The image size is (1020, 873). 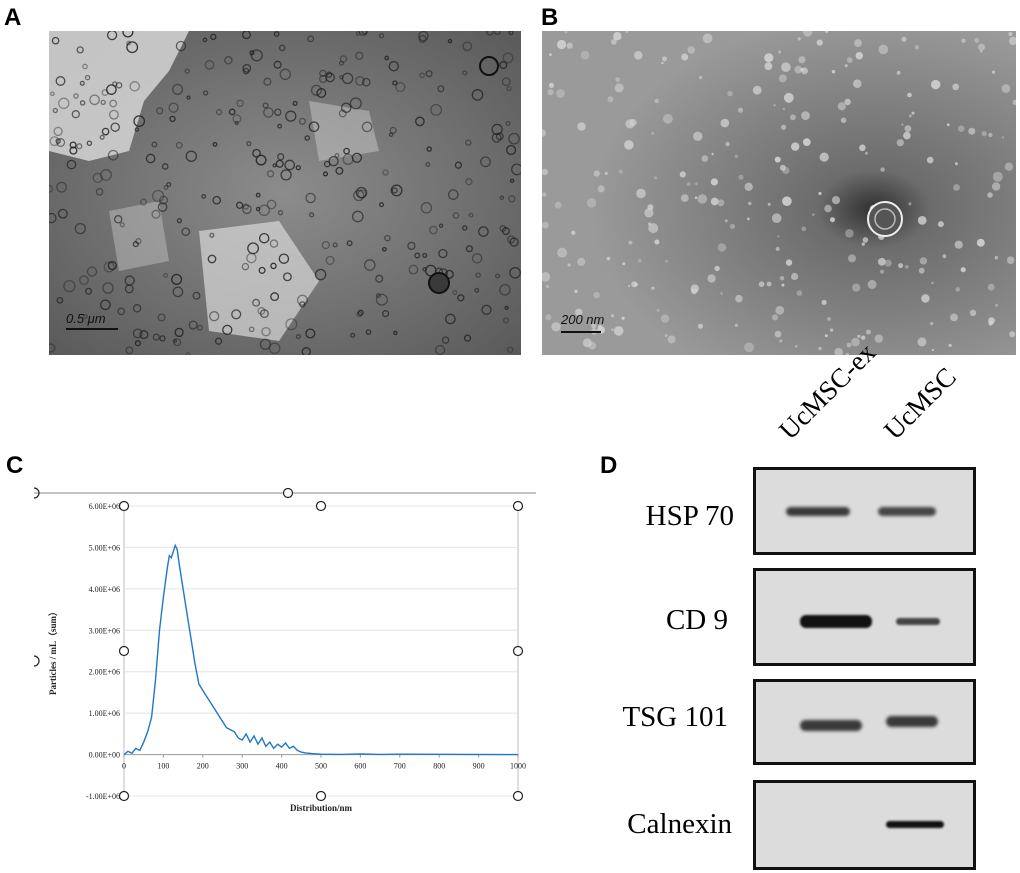 I want to click on wb-row-label-hsp70: HSP 70, so click(x=689, y=516).